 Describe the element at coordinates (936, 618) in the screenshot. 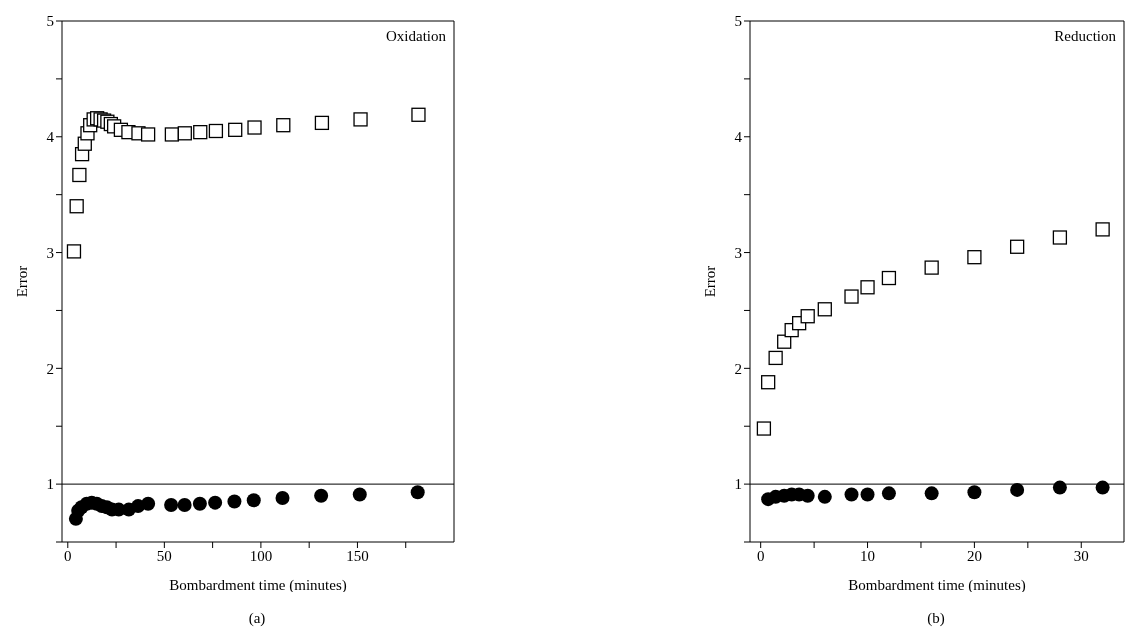

I see `text: (b)` at that location.